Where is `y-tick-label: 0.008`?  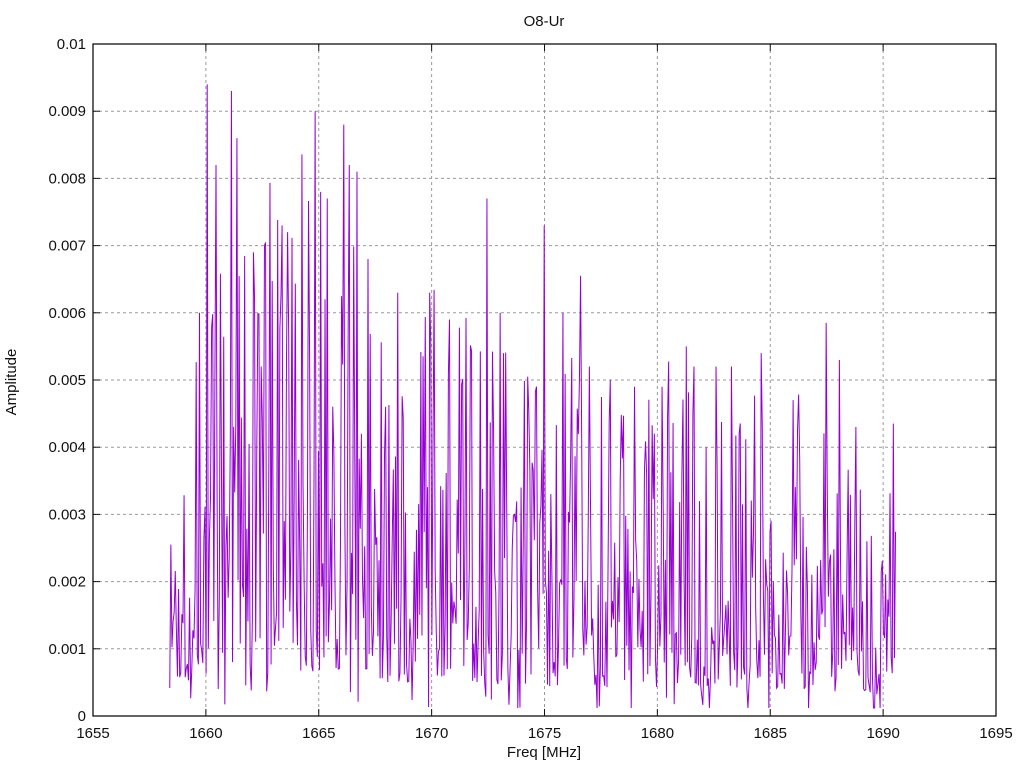
y-tick-label: 0.008 is located at coordinates (67, 178).